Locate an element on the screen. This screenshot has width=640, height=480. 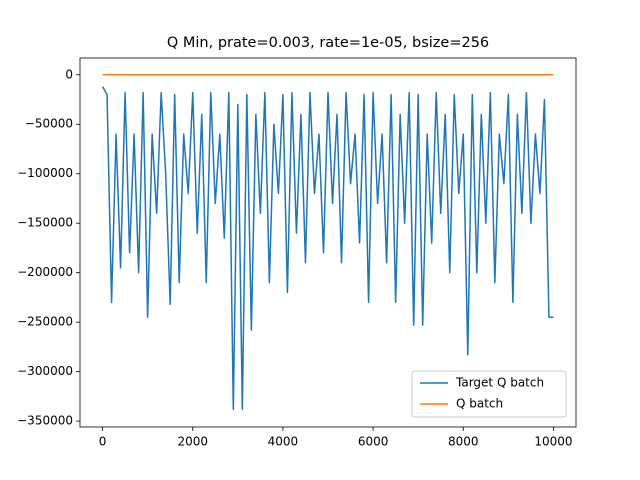
y-tick-label: −100000 is located at coordinates (45, 173).